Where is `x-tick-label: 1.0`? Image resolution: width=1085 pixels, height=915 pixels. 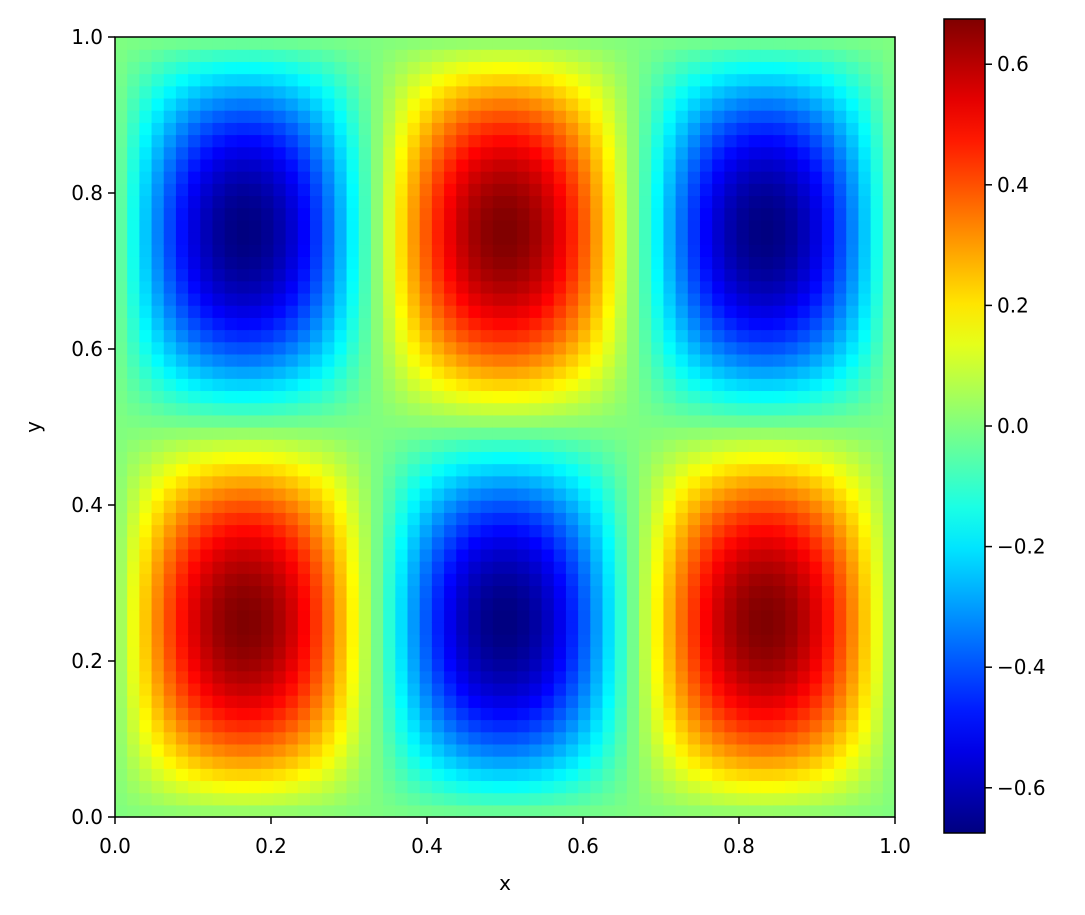 x-tick-label: 1.0 is located at coordinates (895, 846).